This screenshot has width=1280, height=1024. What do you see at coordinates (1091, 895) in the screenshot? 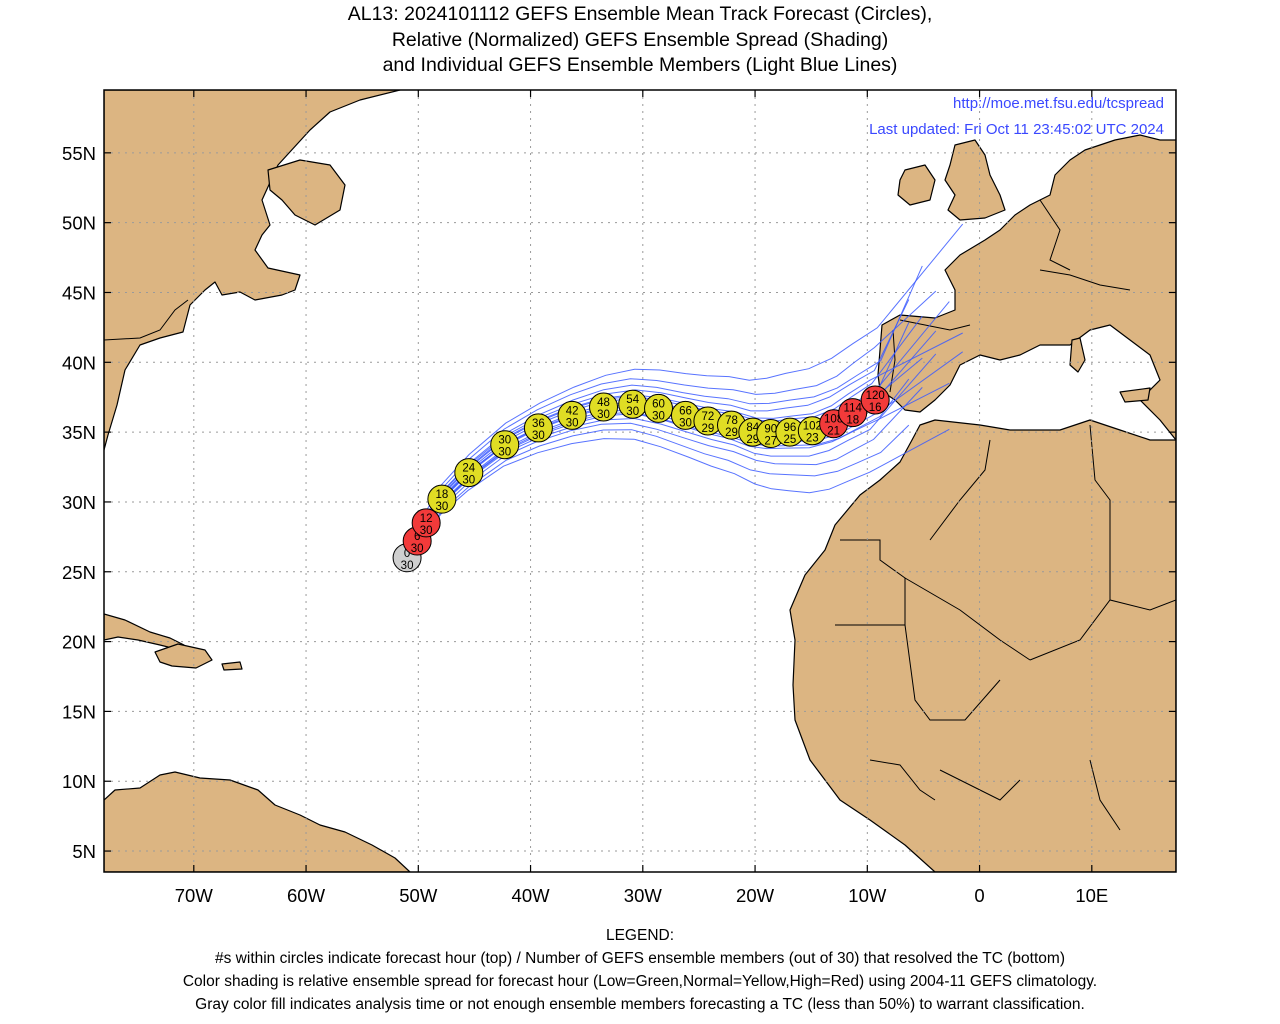
I see `lon-tick-label: 10E` at bounding box center [1091, 895].